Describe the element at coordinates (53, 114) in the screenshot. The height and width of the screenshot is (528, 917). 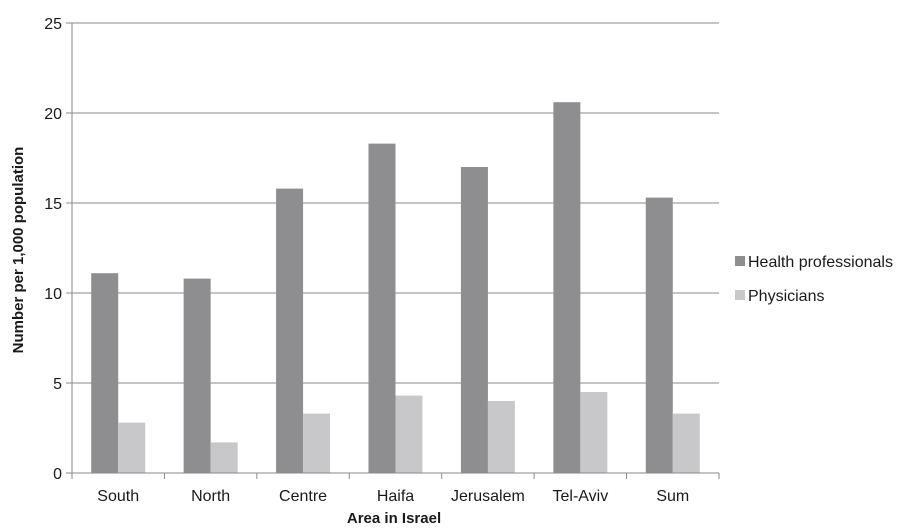
I see `y-tick-label-20: 20` at that location.